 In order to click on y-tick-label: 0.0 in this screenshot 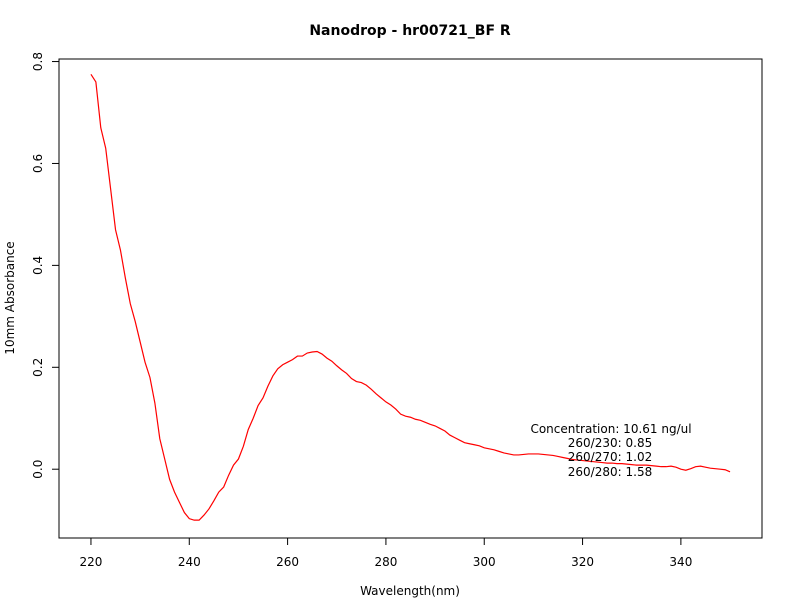, I will do `click(38, 469)`.